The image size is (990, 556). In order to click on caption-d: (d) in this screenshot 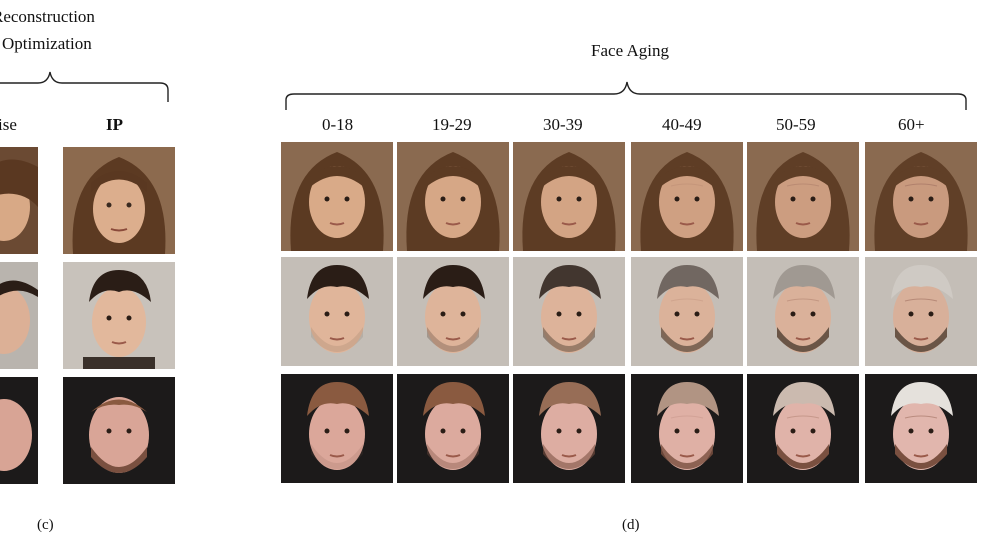, I will do `click(631, 525)`.